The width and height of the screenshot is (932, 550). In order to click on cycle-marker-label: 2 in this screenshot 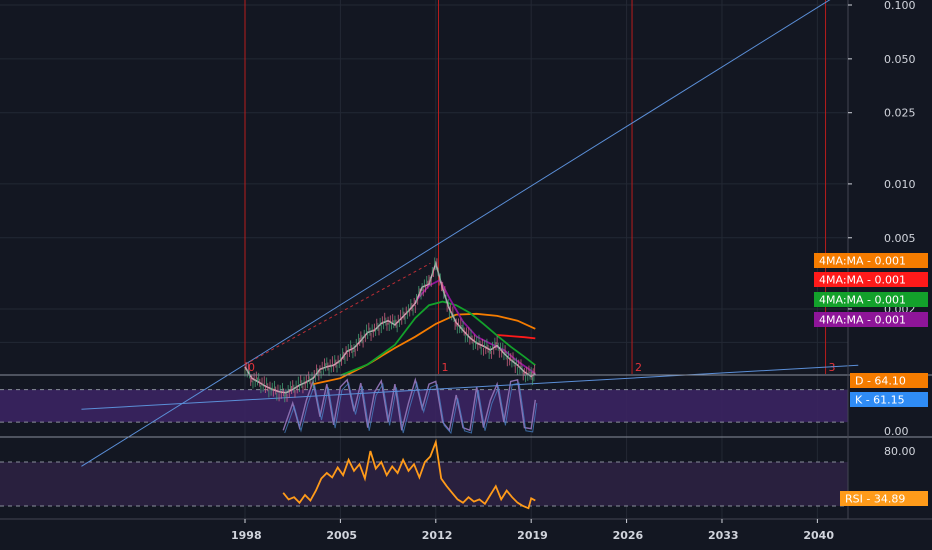, I will do `click(638, 367)`.